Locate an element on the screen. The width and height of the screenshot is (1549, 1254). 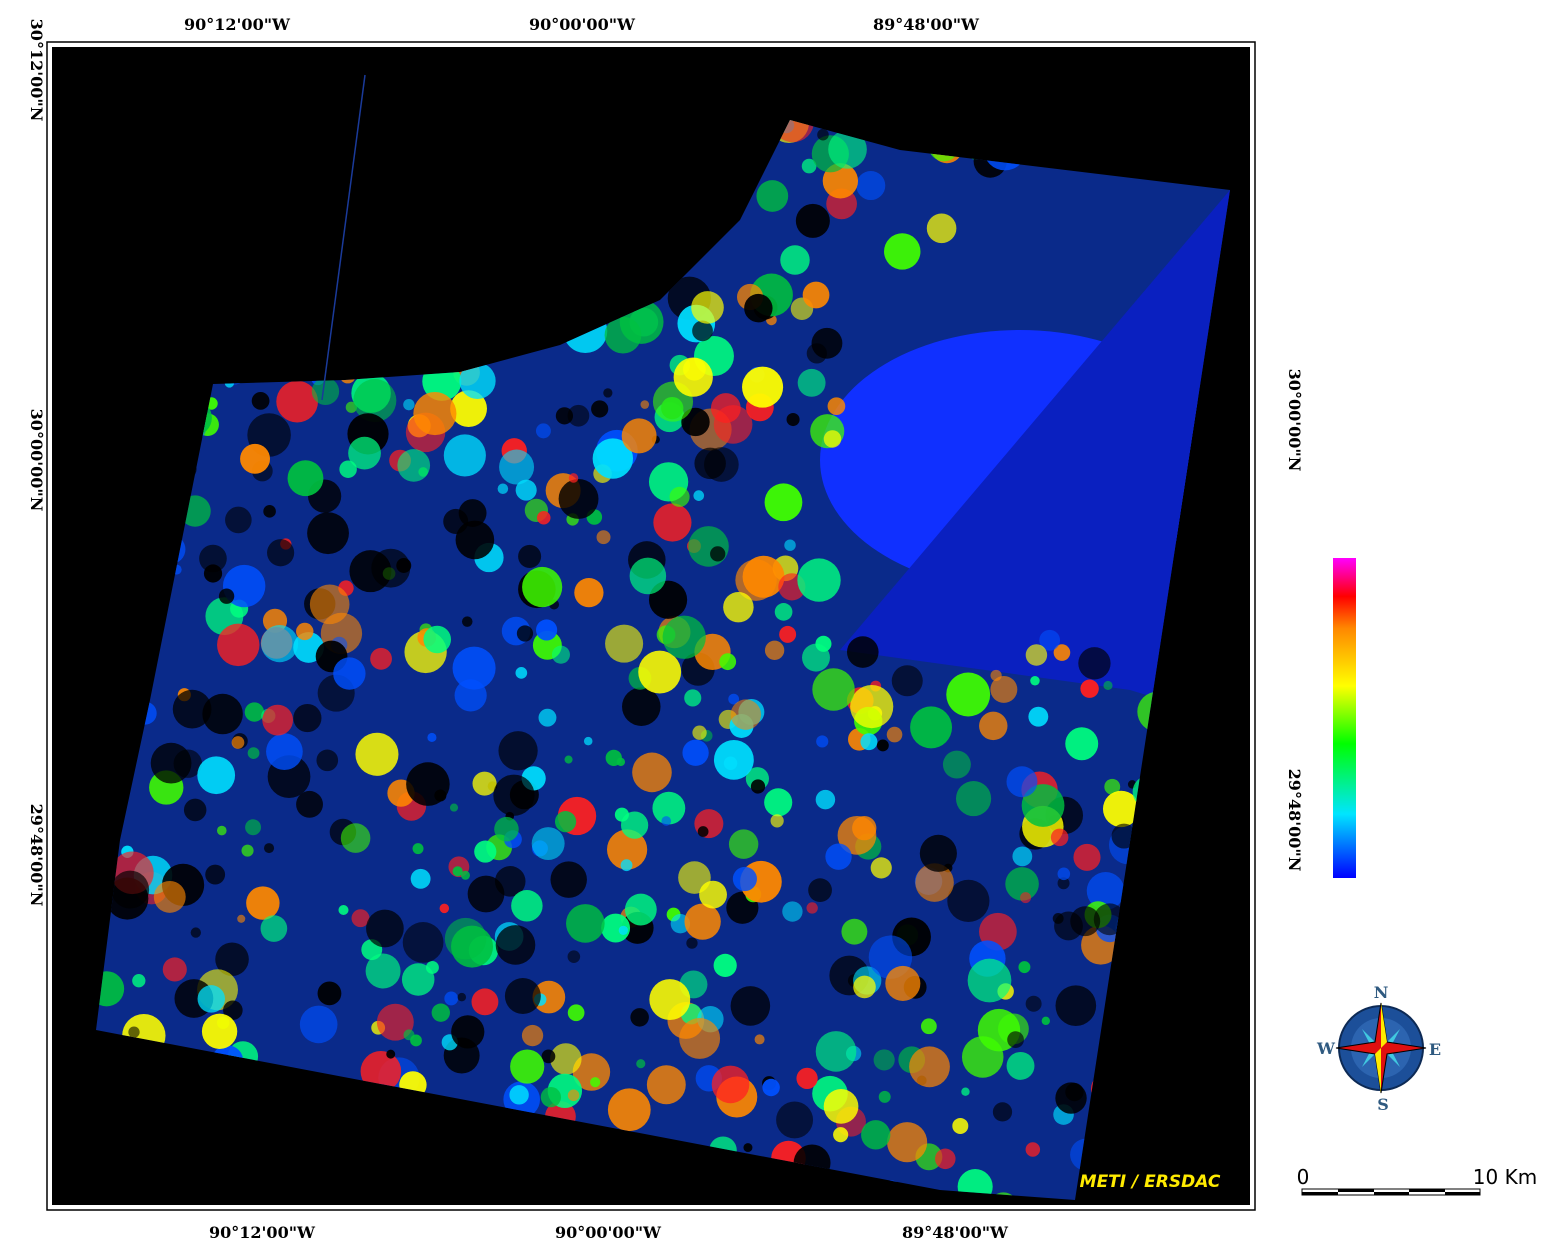
scale-start: 0 is located at coordinates (1303, 1177).